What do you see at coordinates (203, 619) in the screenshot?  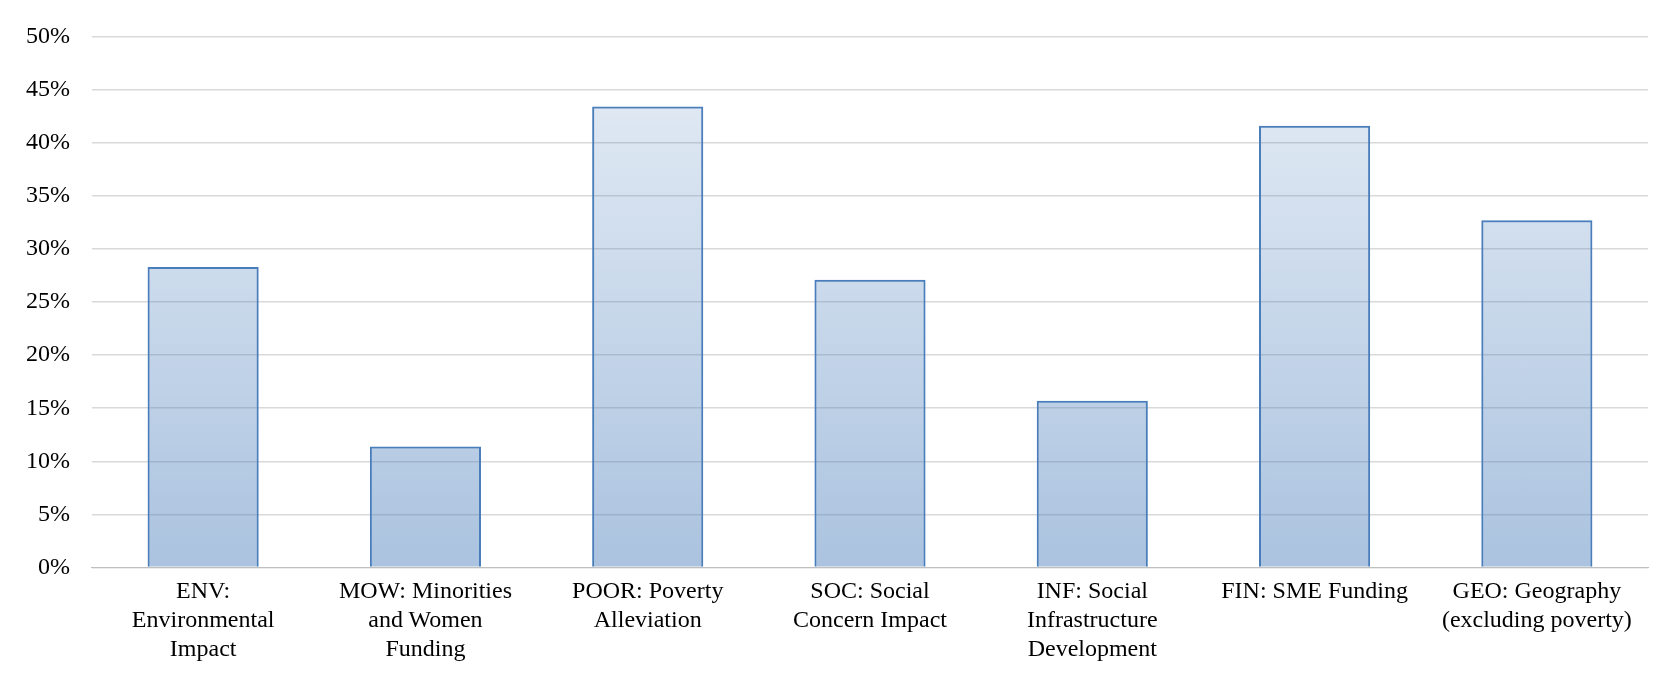 I see `x-tick-label: ENV: Environmental Impact` at bounding box center [203, 619].